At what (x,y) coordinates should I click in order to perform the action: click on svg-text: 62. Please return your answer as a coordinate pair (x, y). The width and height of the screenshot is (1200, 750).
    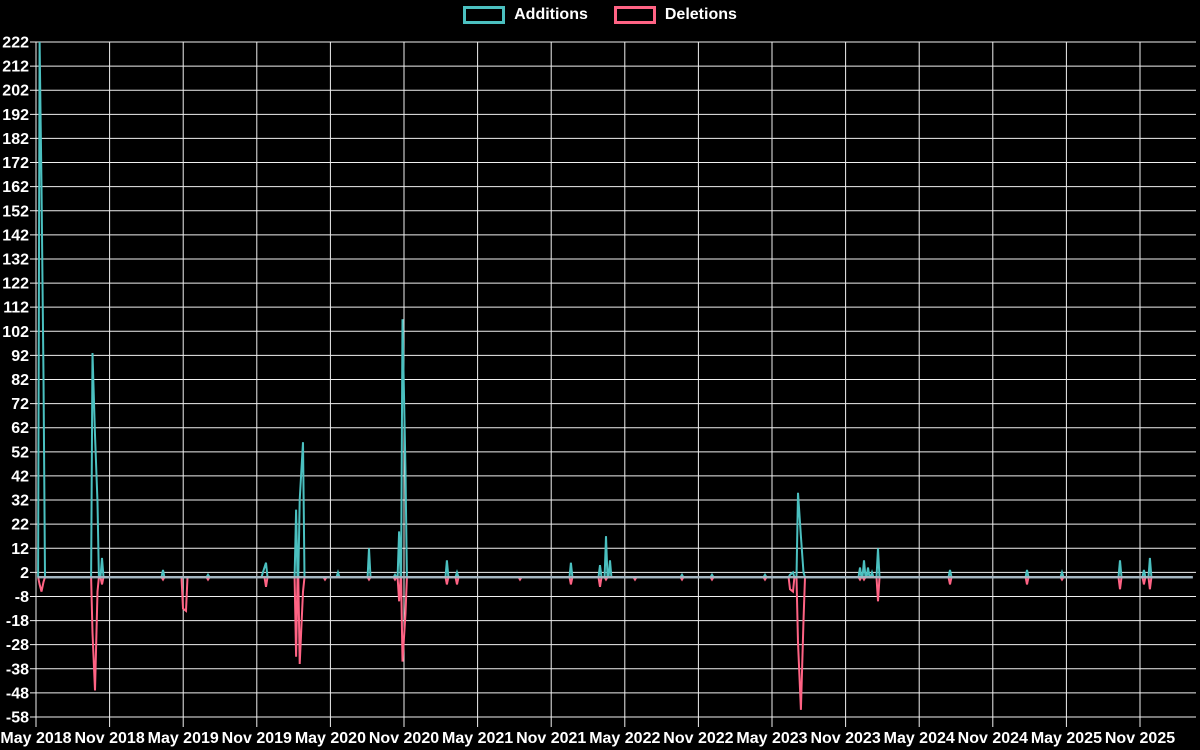
    Looking at the image, I should click on (20, 428).